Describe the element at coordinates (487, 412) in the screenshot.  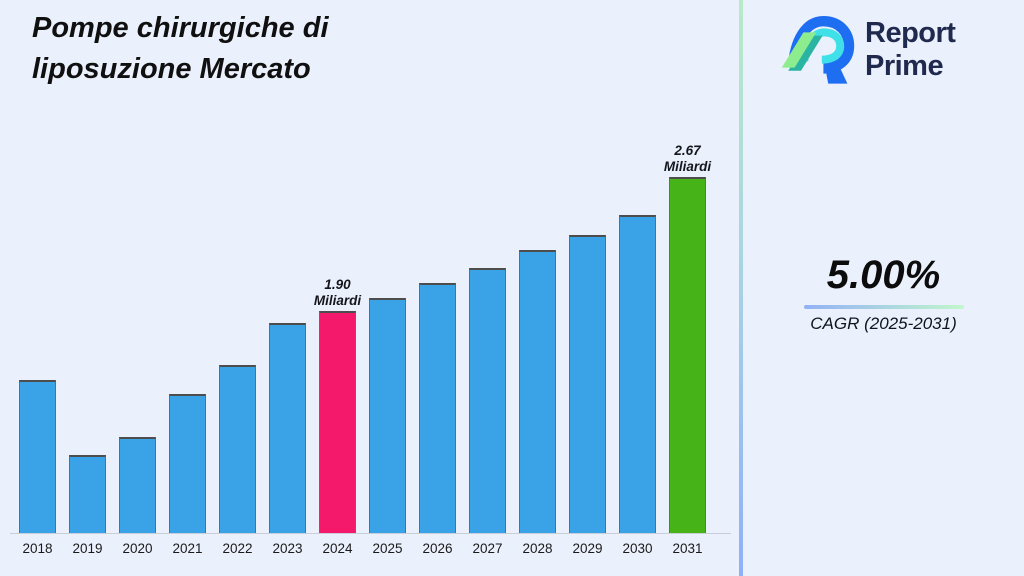
I see `bar-2027: 2027` at that location.